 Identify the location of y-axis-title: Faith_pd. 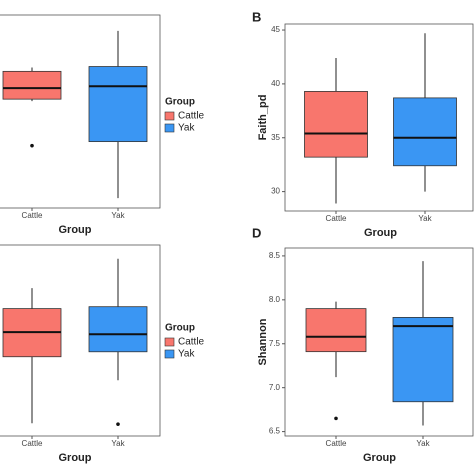
(263, 118).